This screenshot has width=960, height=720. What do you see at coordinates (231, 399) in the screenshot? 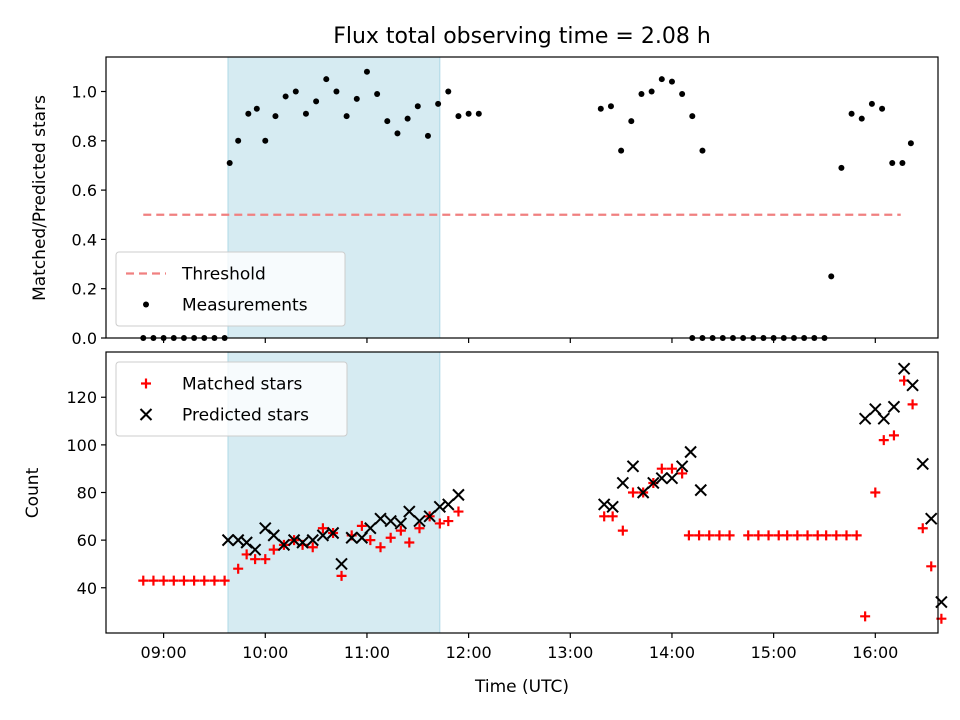
I see `legend-box` at bounding box center [231, 399].